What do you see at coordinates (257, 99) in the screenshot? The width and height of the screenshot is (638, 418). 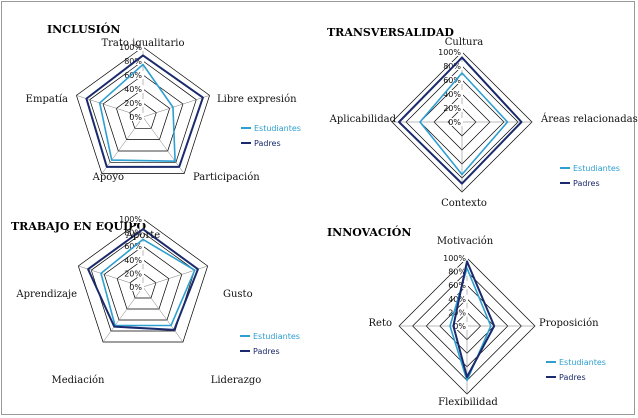 I see `axis-label-libre-expresion: Libre expresión` at bounding box center [257, 99].